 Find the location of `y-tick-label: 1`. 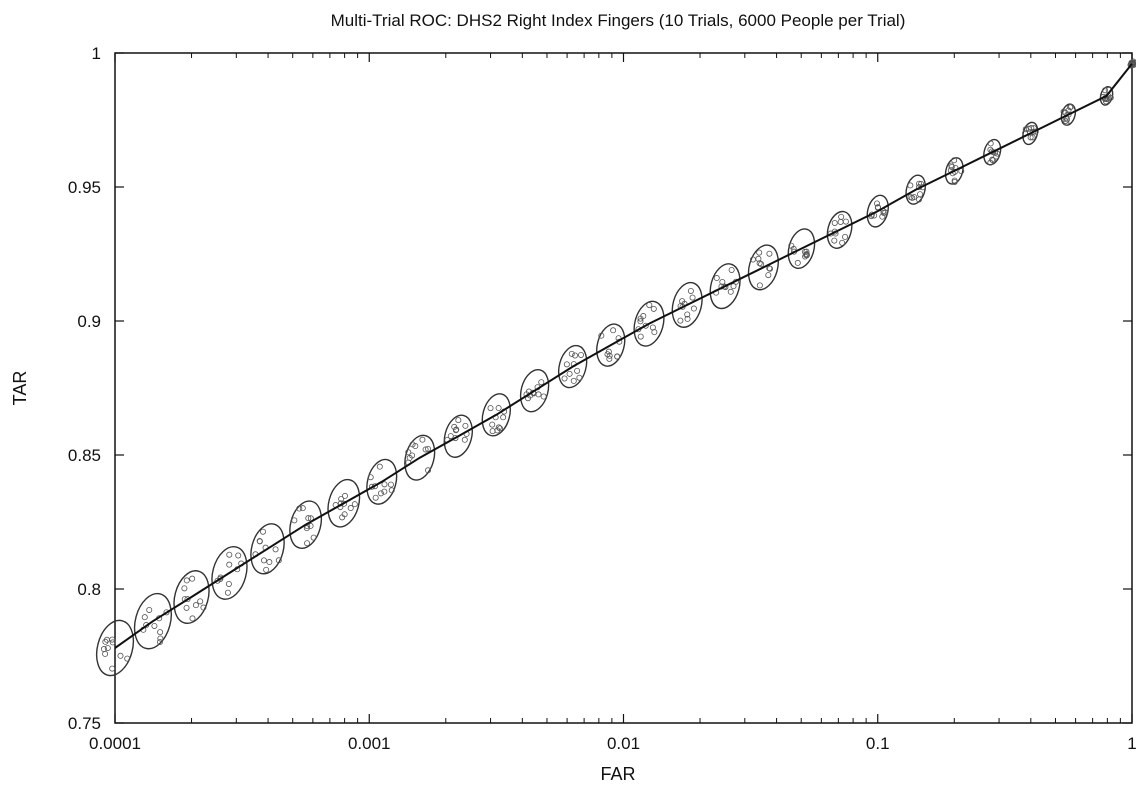

y-tick-label: 1 is located at coordinates (96, 53).